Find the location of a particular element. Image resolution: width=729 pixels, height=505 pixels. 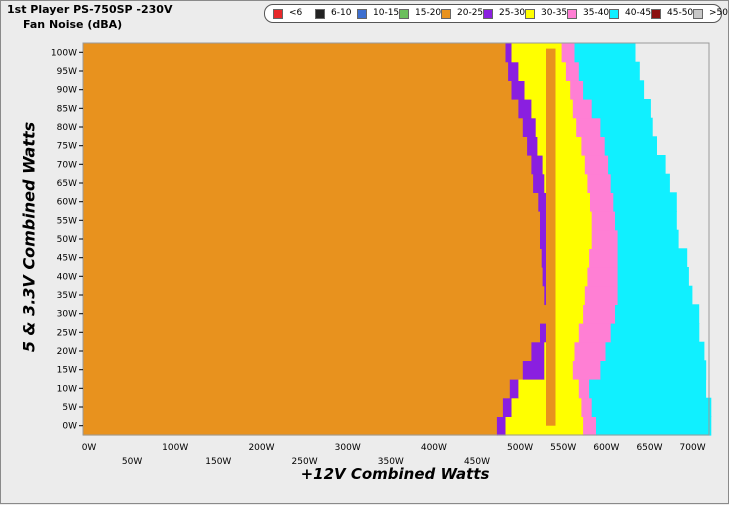

heatmap-cell-20-25-y5 is located at coordinates (293, 407).